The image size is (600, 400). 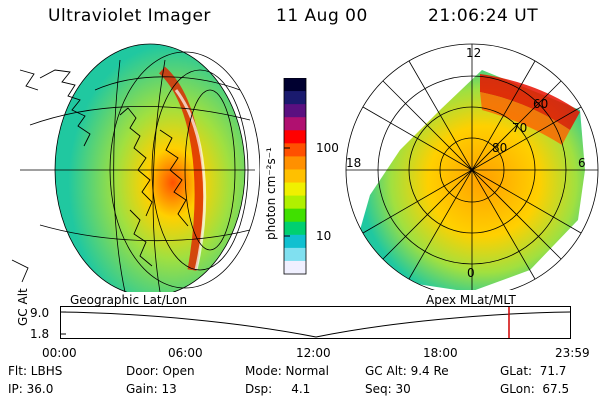 What do you see at coordinates (407, 371) in the screenshot?
I see `status-gc-alt: GC Alt: 9.4 Re` at bounding box center [407, 371].